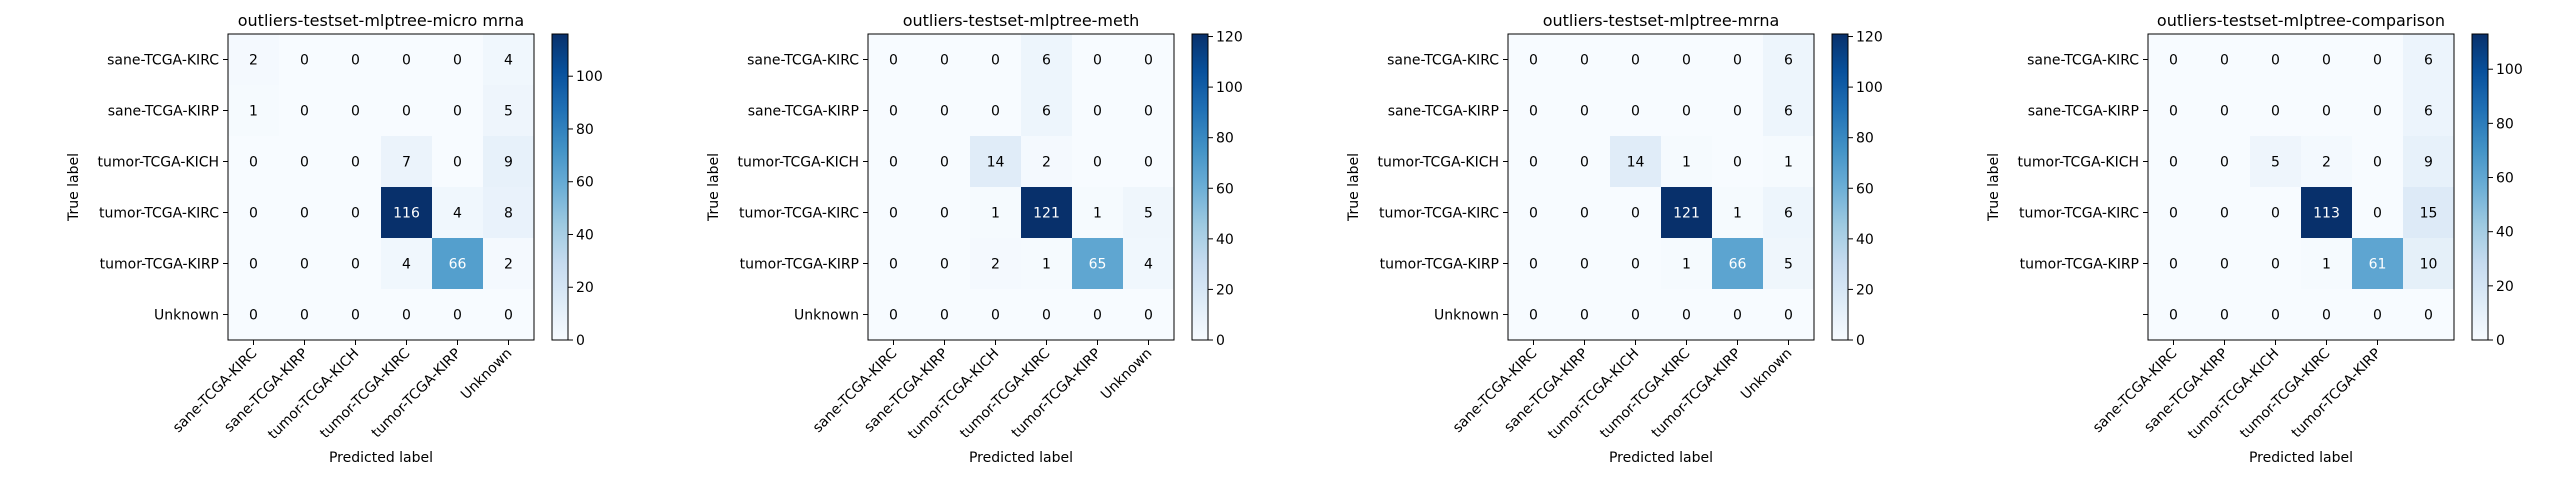 The width and height of the screenshot is (2560, 484). Describe the element at coordinates (355, 214) in the screenshot. I see `panel-1-cell-value-r3-c2: 0` at that location.